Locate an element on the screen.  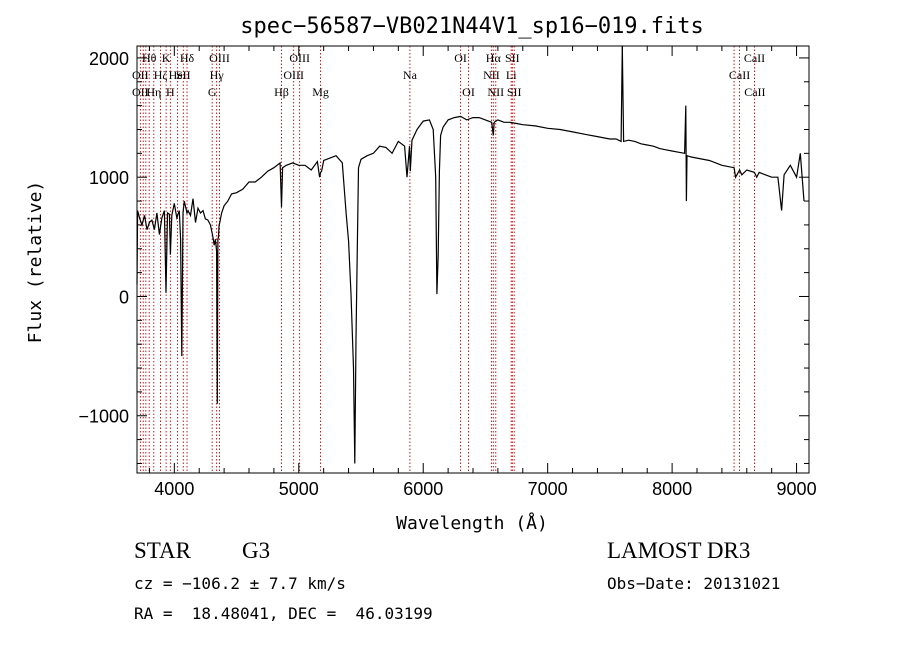
x-tick-label: 6000 is located at coordinates (423, 489).